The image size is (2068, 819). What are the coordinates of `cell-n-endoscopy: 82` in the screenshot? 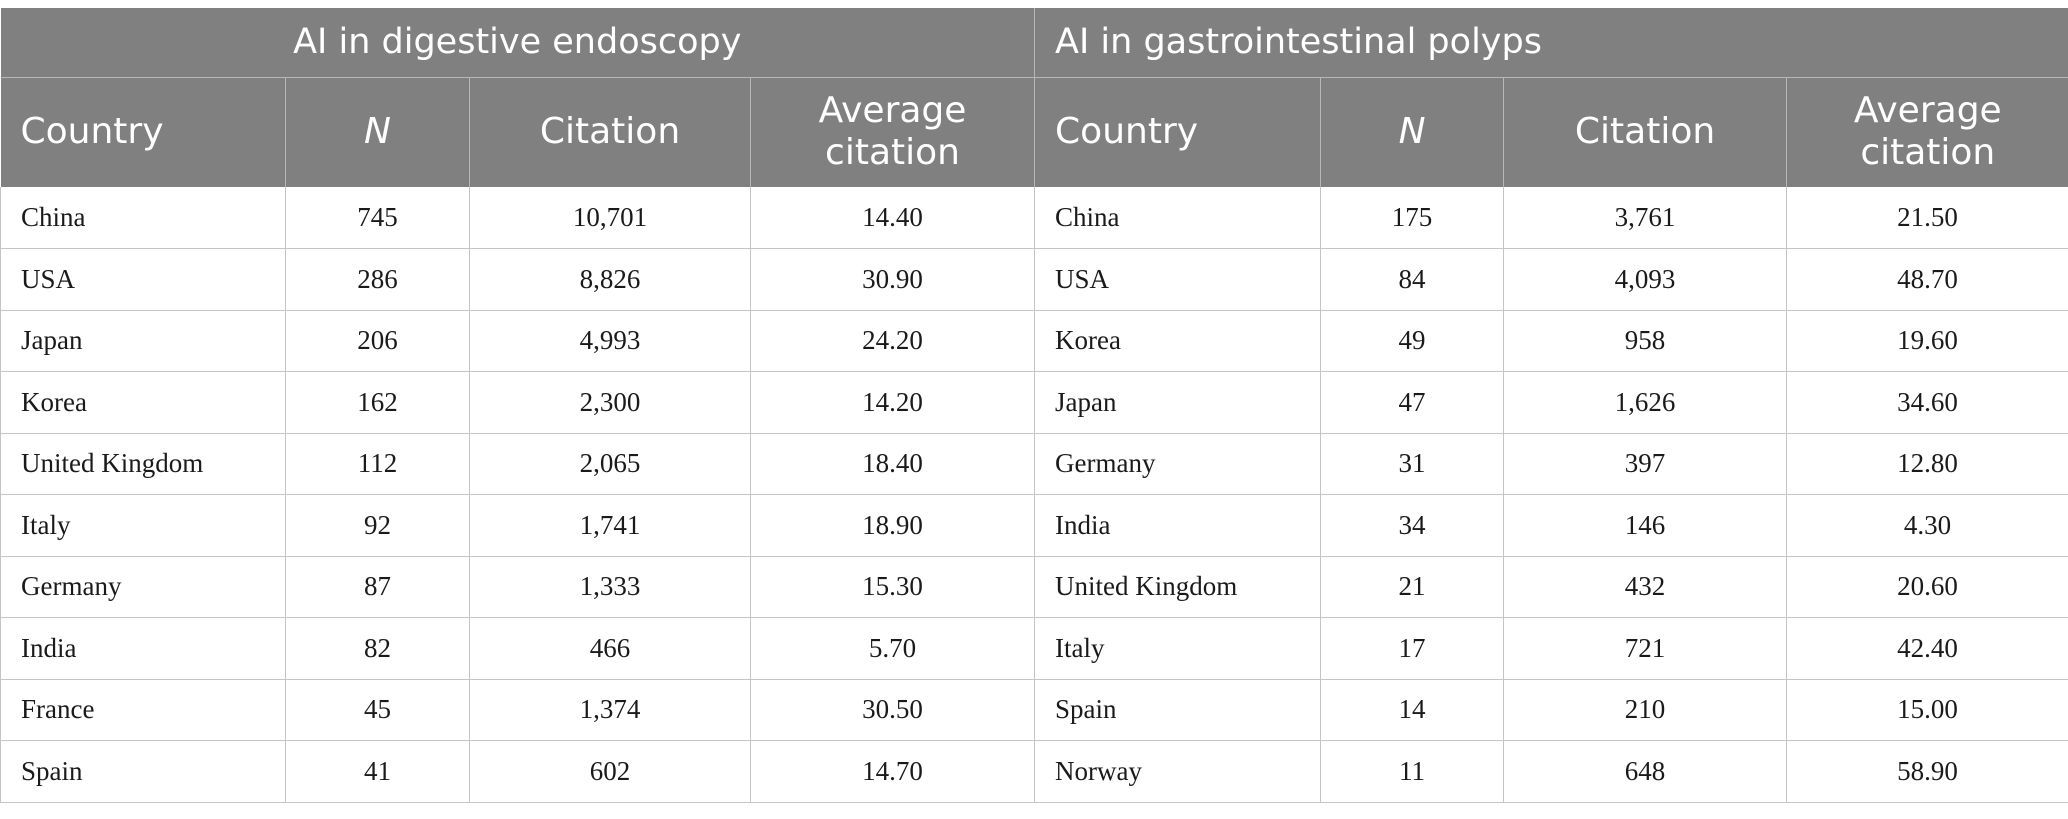 It's located at (377, 648).